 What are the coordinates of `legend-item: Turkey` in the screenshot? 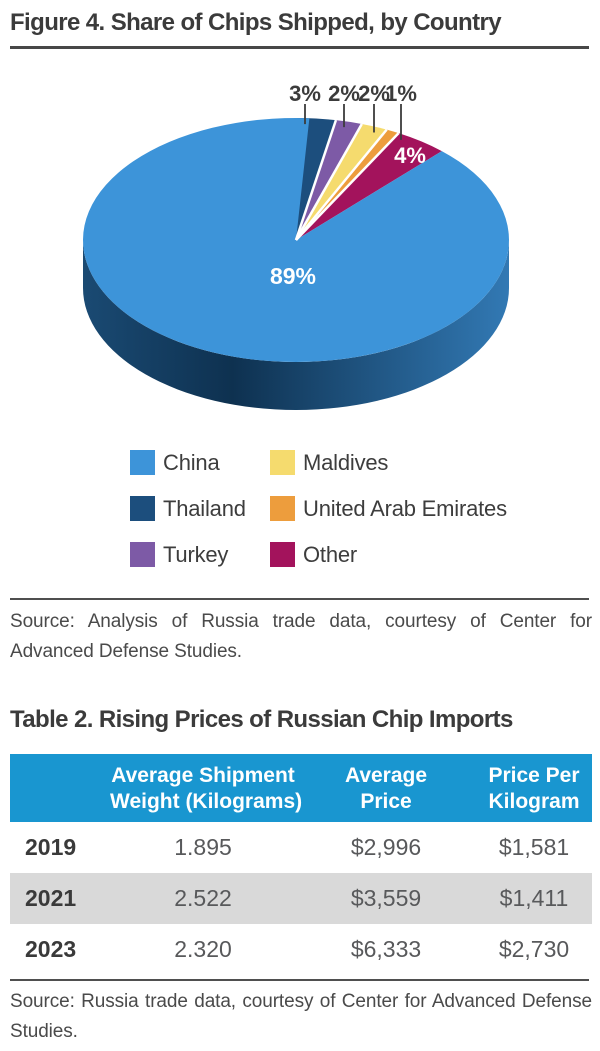 It's located at (200, 554).